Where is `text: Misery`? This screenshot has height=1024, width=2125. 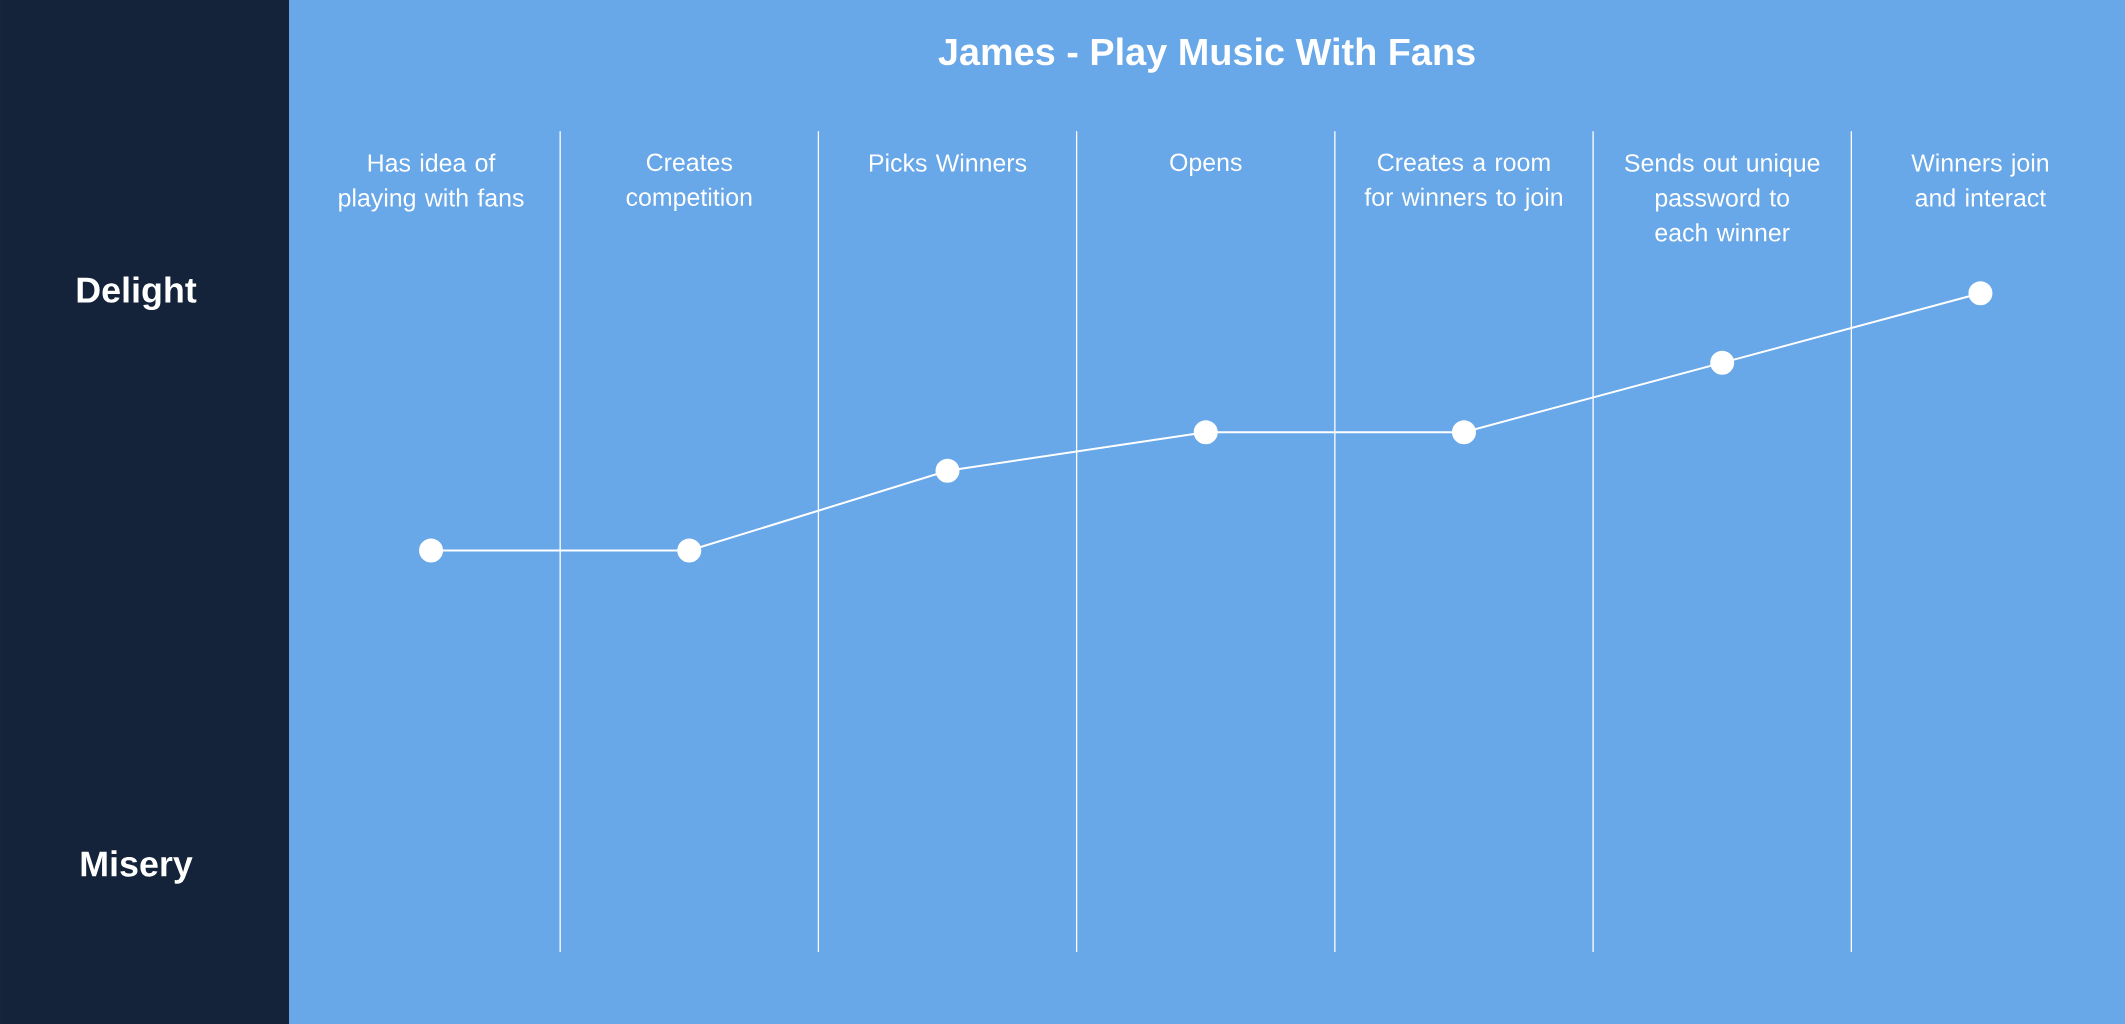 text: Misery is located at coordinates (137, 867).